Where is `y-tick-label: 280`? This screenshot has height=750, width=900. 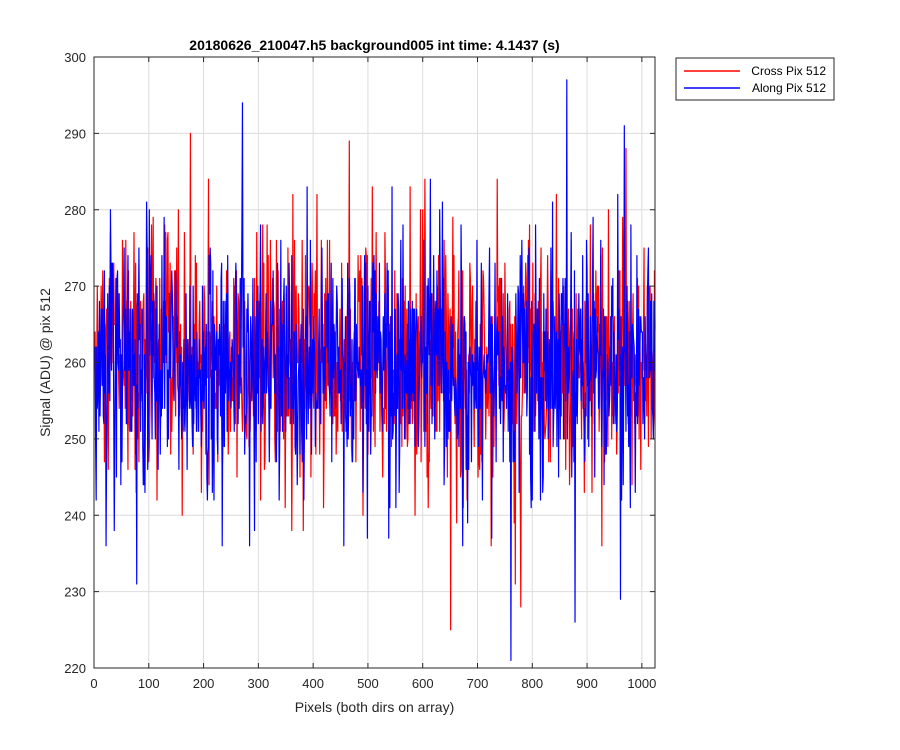 y-tick-label: 280 is located at coordinates (75, 210).